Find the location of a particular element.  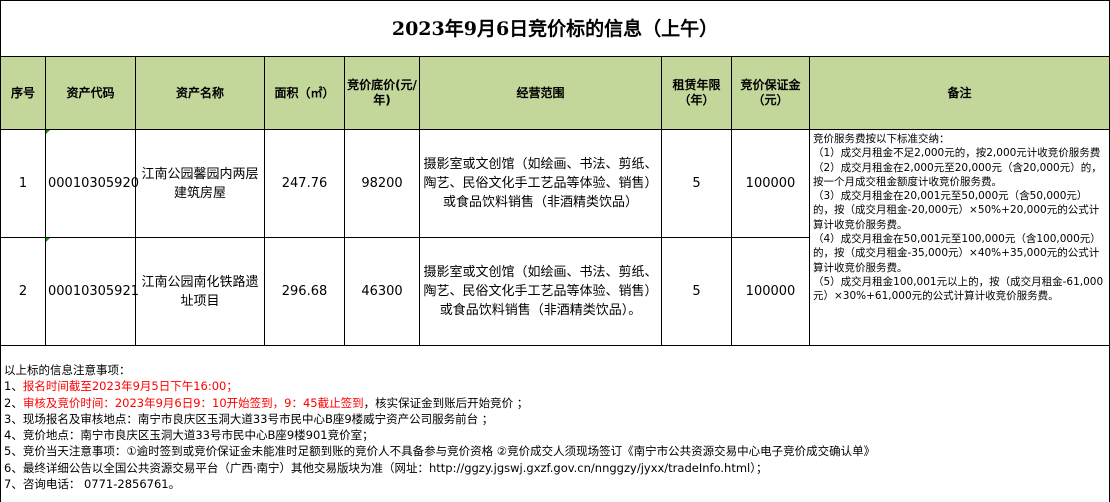

notes-heading: 以上标的信息注意事项： is located at coordinates (67, 370).